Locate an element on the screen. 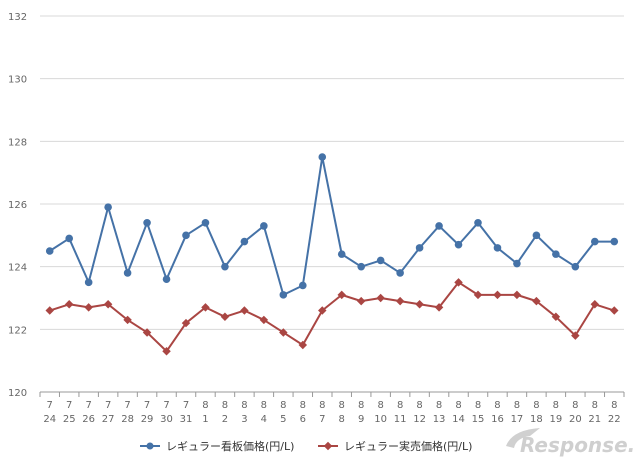  x-tick-day: 5 is located at coordinates (283, 419).